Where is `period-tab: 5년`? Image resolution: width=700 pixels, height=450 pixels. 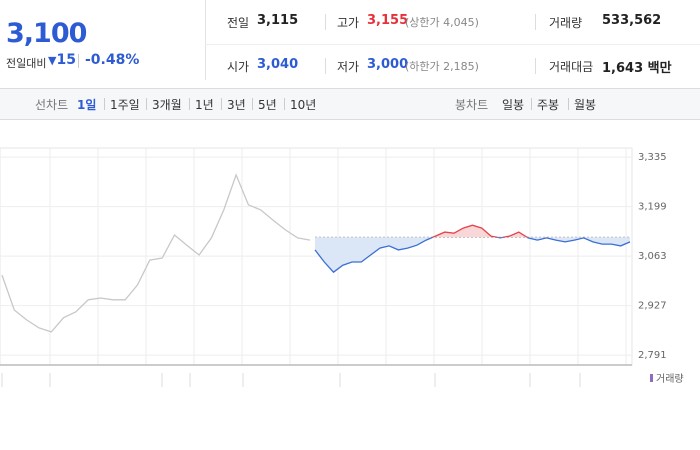 period-tab: 5년 is located at coordinates (267, 105).